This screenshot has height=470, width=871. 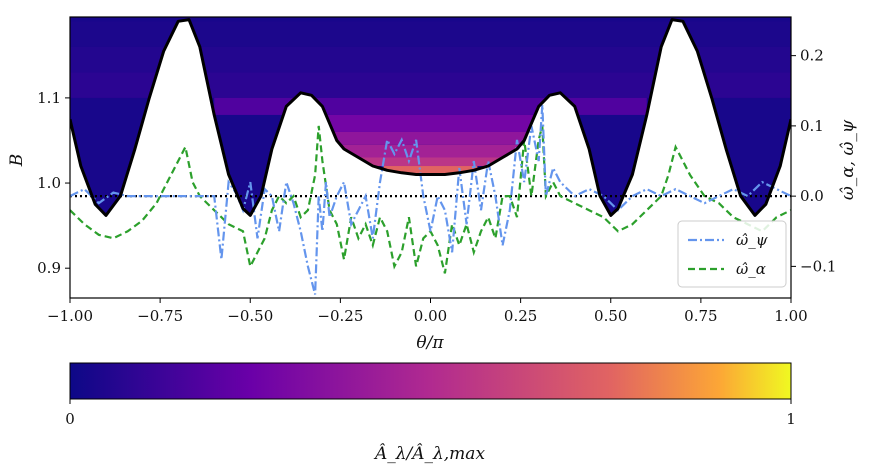 I want to click on y-right-tick-label: 0.2, so click(x=812, y=56).